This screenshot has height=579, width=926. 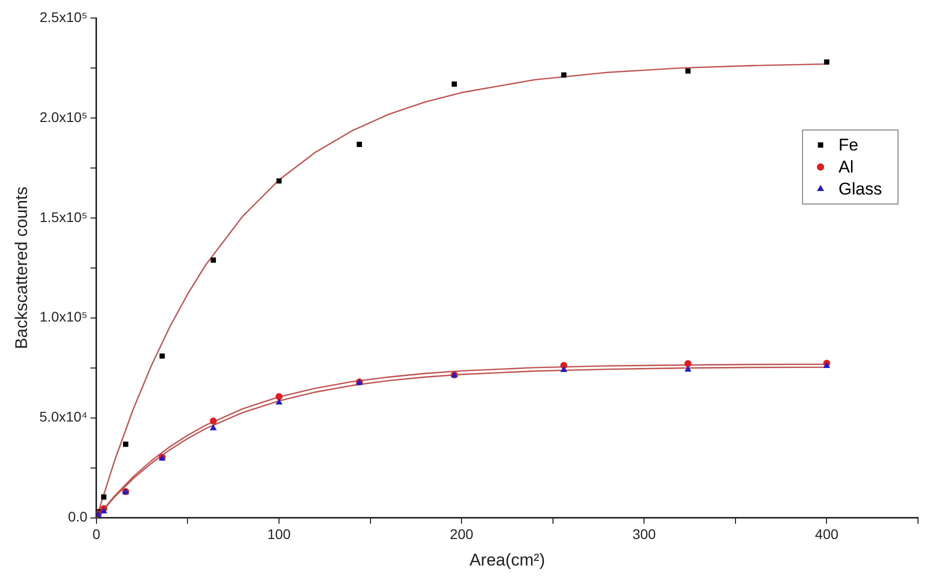 What do you see at coordinates (96, 534) in the screenshot?
I see `x-tick-label: 0` at bounding box center [96, 534].